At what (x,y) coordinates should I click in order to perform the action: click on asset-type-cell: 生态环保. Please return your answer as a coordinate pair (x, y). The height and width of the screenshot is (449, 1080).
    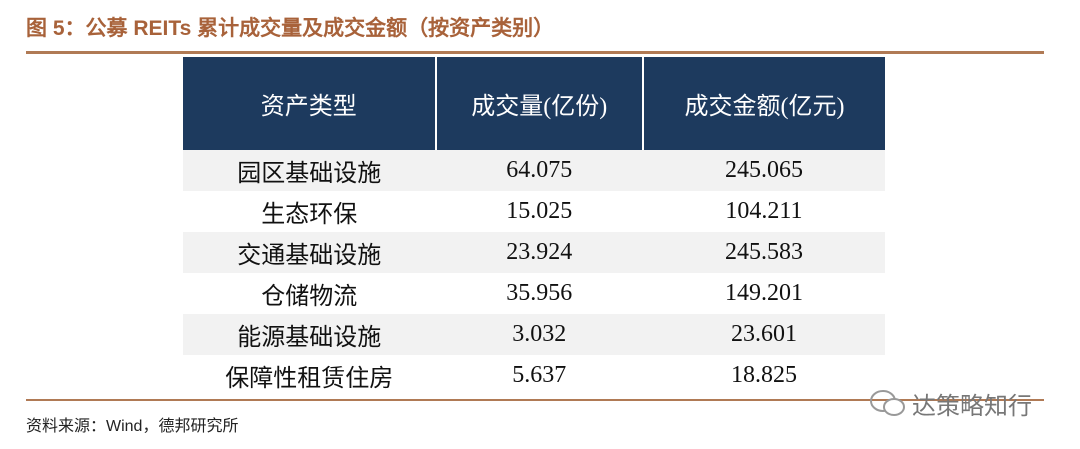
    Looking at the image, I should click on (309, 215).